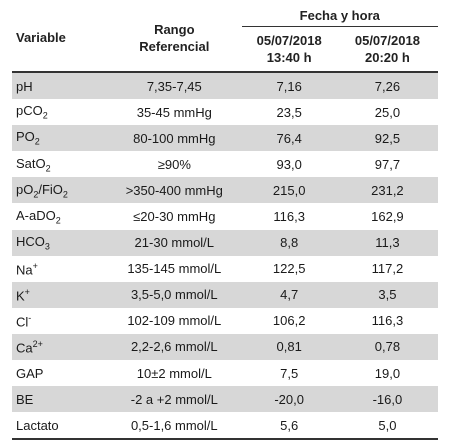 This screenshot has height=441, width=449. I want to click on value-col1: 0,81, so click(289, 347).